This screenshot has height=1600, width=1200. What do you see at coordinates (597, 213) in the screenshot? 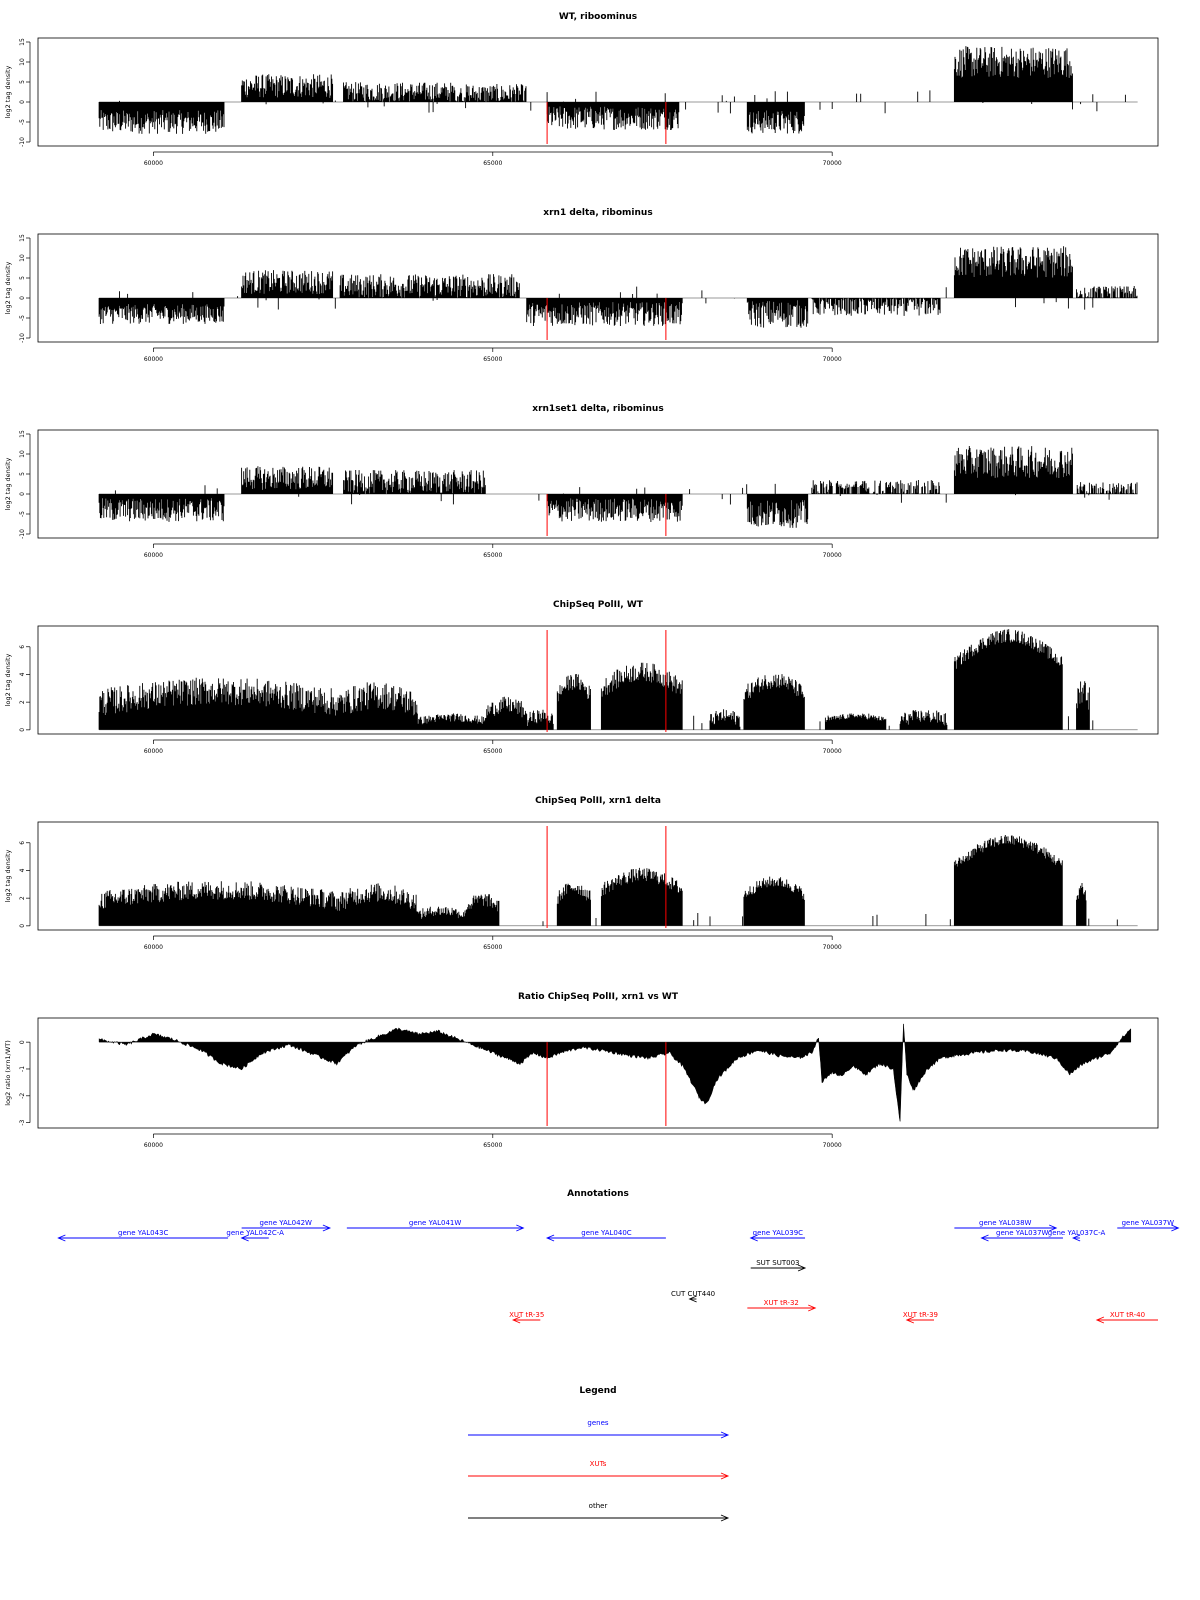
I see `panel-title: xrn1 delta, ribominus` at bounding box center [597, 213].